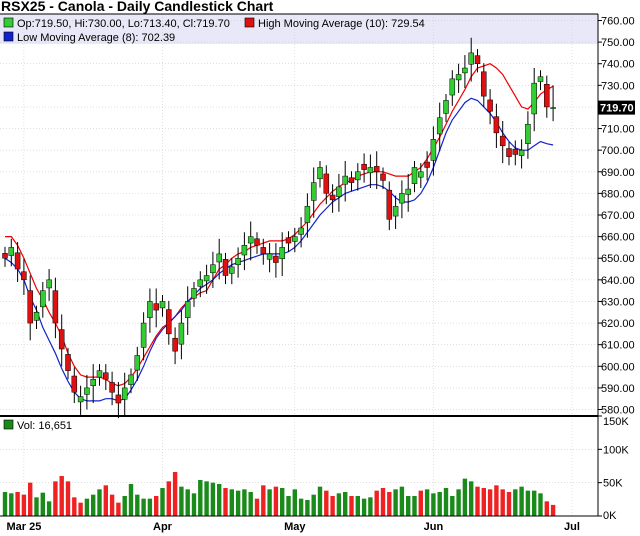 This screenshot has height=536, width=640. I want to click on volume-tick-label: 100K, so click(616, 450).